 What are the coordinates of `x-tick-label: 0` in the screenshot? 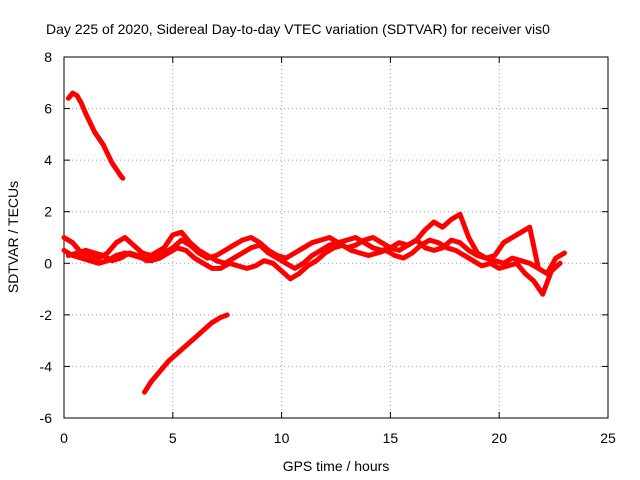 It's located at (64, 438).